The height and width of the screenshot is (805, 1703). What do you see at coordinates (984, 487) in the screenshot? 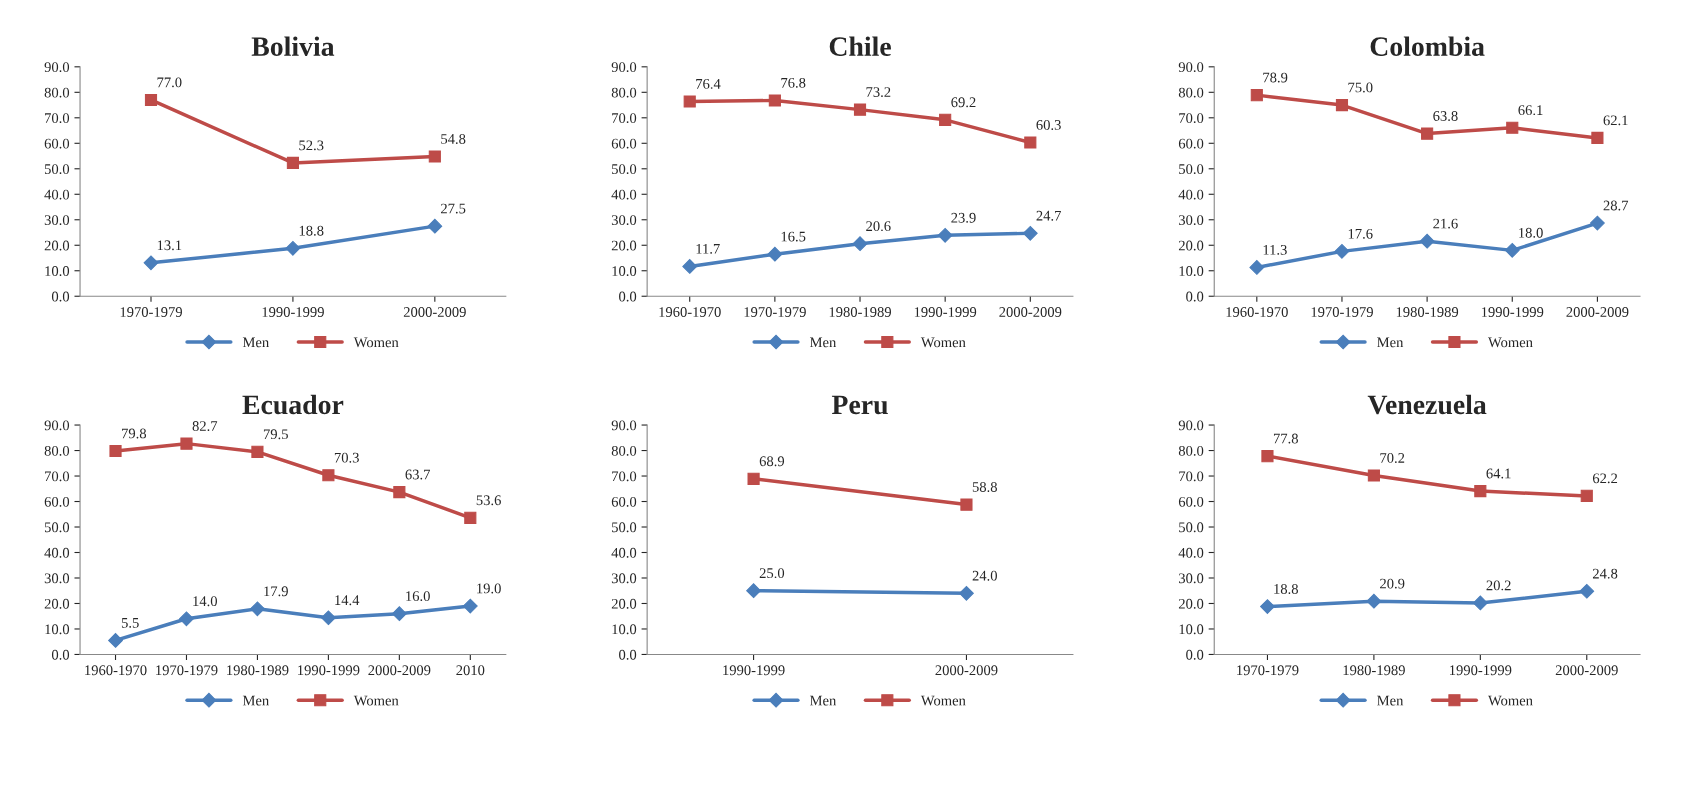
I see `data-label: 58.8` at bounding box center [984, 487].